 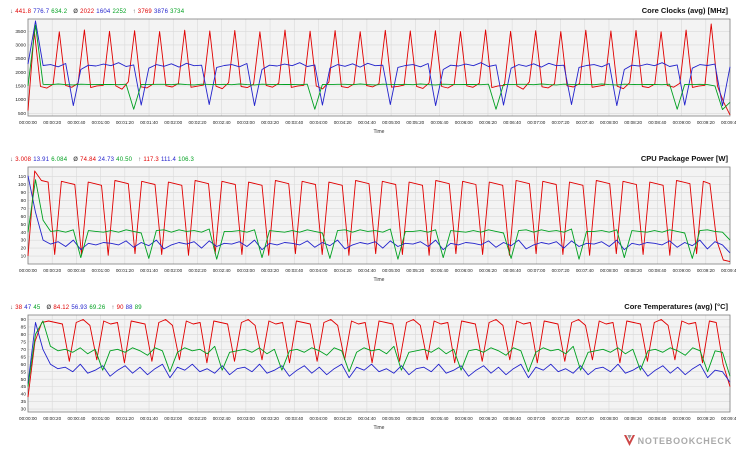 What do you see at coordinates (24, 350) in the screenshot?
I see `svg-text: 70` at bounding box center [24, 350].